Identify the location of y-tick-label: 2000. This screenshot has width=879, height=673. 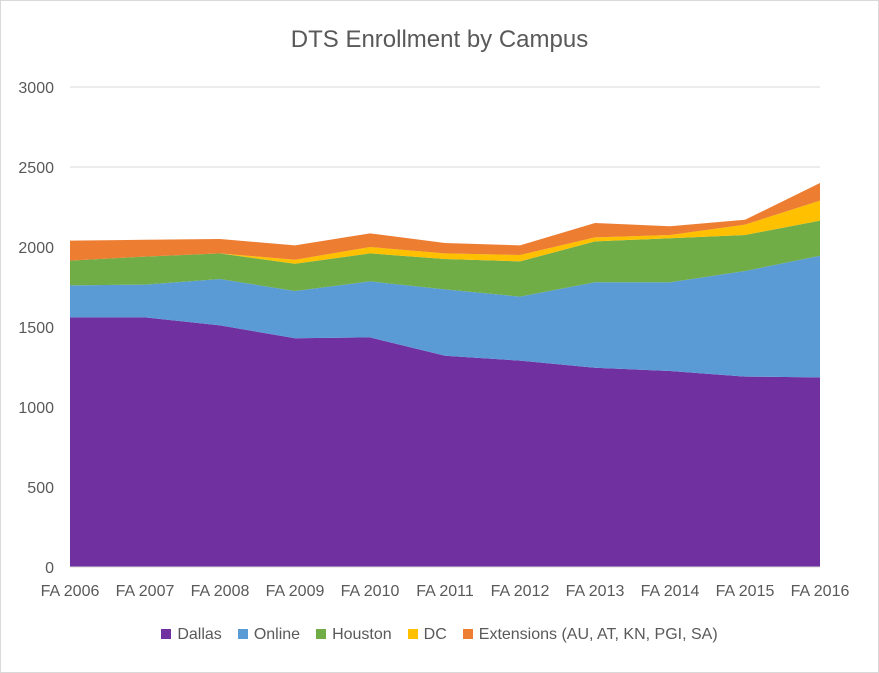
(36, 248).